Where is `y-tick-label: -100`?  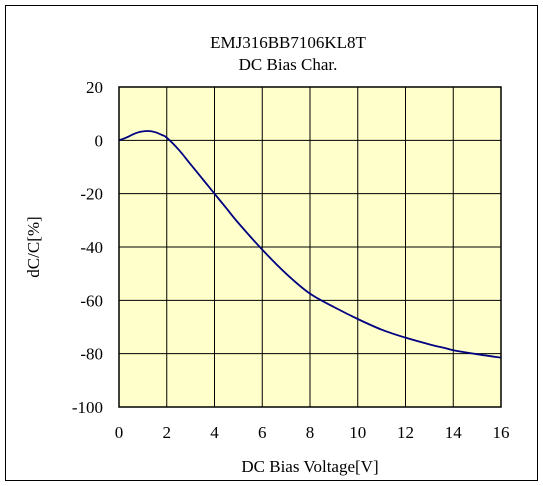
y-tick-label: -100 is located at coordinates (87, 407).